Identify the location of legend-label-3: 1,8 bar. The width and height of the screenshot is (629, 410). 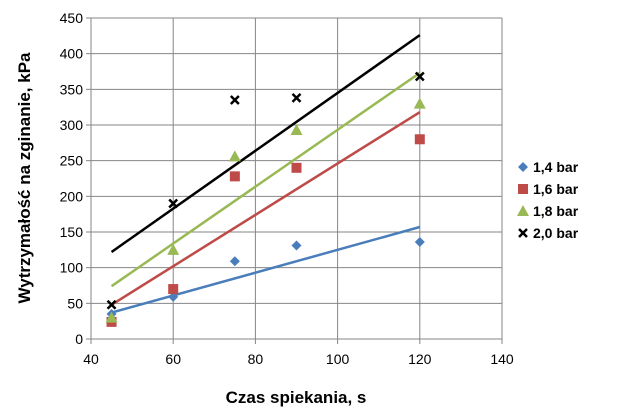
(556, 211).